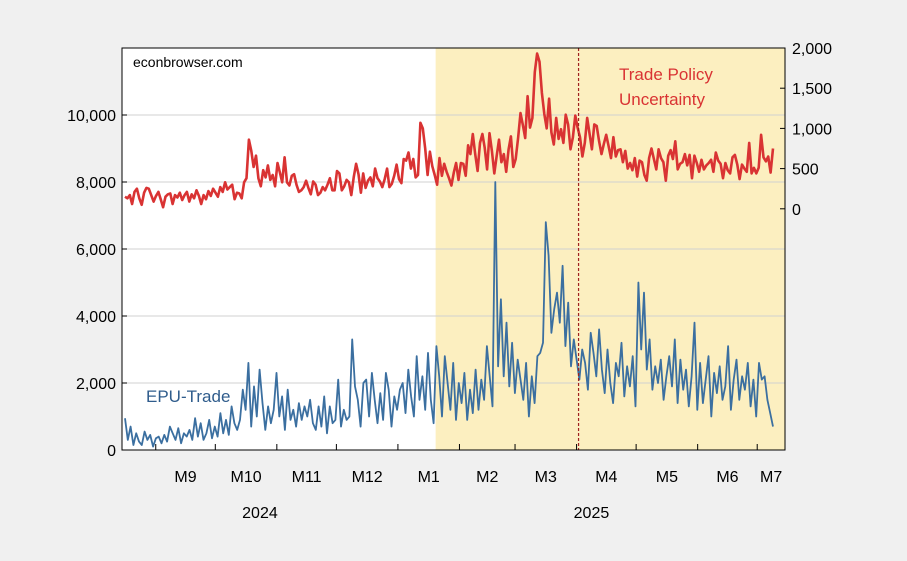  I want to click on series-label-line: Trade Policy, so click(666, 74).